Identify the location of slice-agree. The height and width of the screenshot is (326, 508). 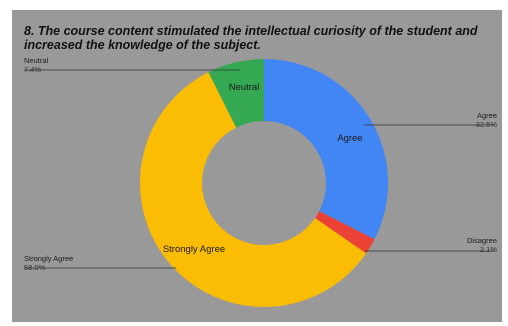
(326, 149).